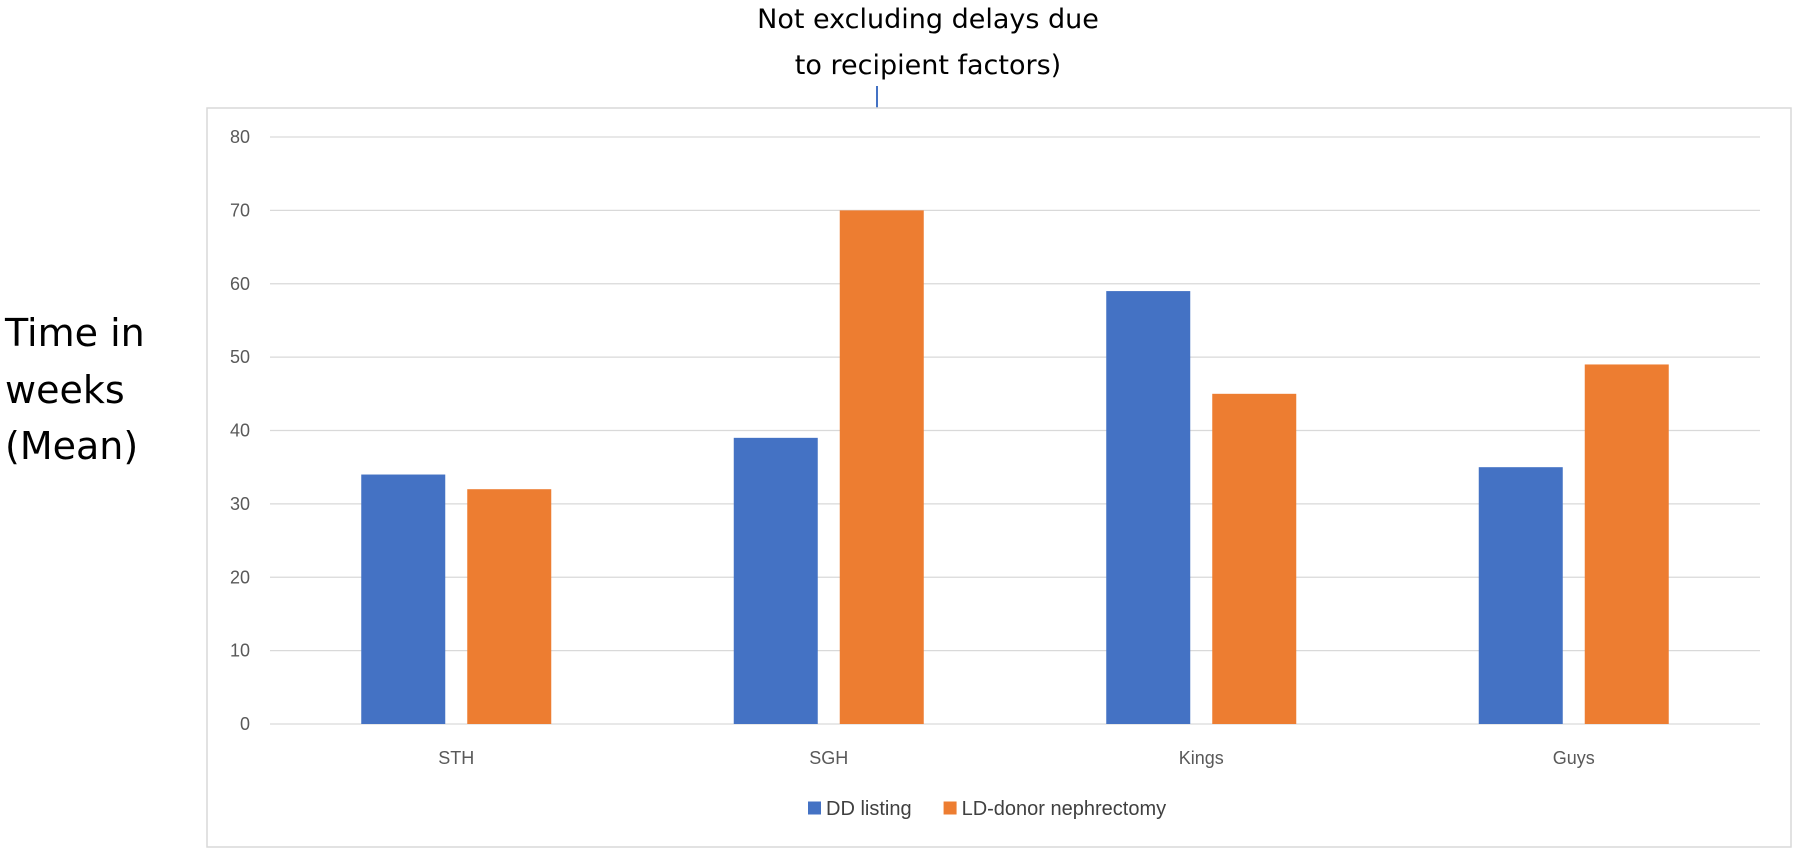 This screenshot has height=851, width=1794. I want to click on y-axis-label-line-1: Time in, so click(74, 333).